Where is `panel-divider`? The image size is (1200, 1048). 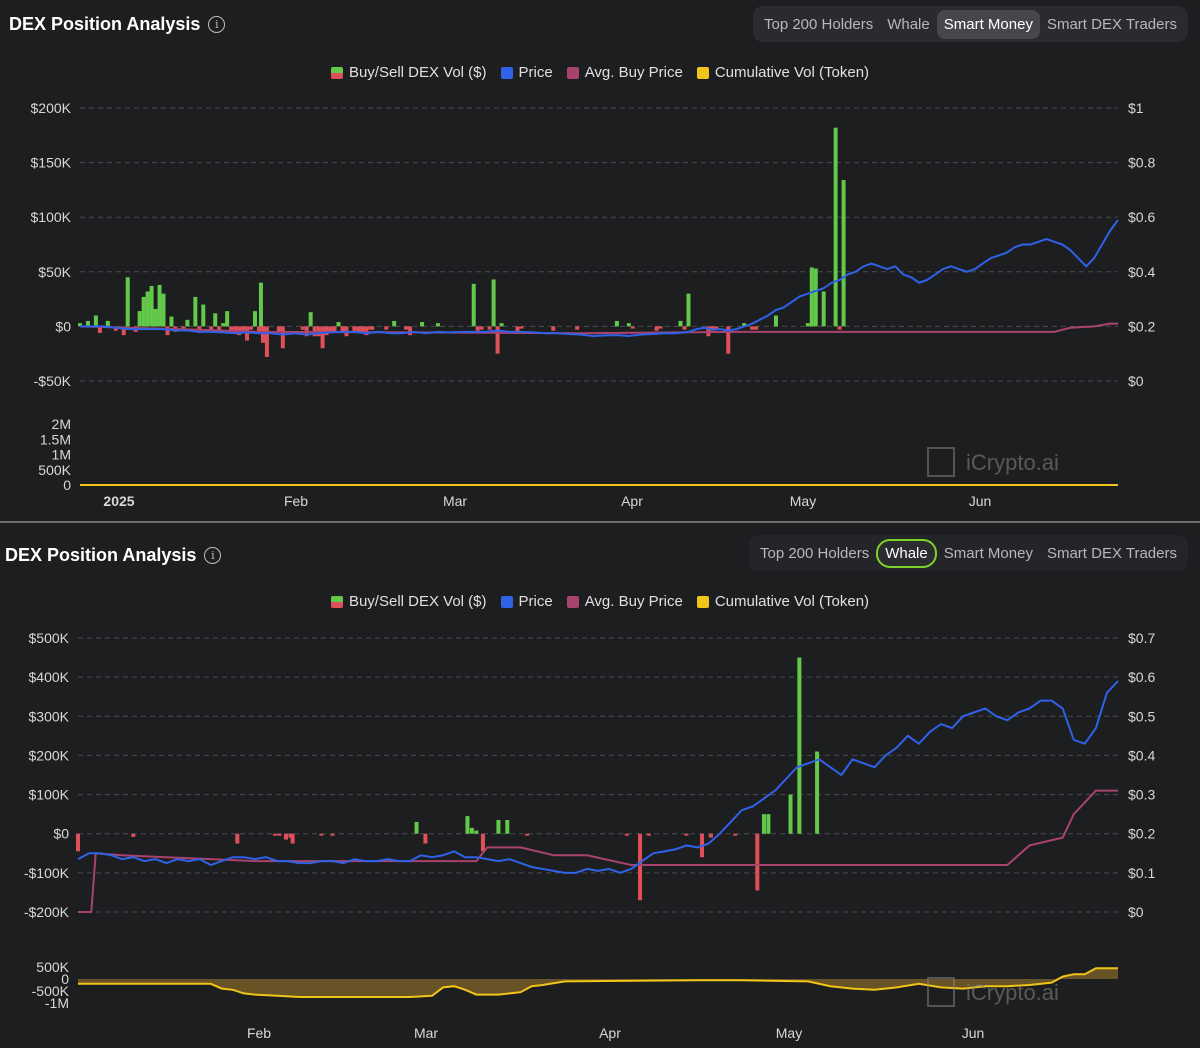
panel-divider is located at coordinates (600, 522).